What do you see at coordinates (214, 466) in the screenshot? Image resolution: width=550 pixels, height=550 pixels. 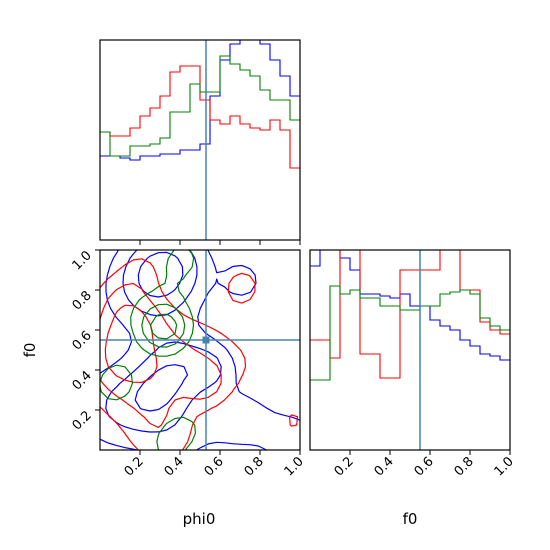 I see `contour-xtick-label: 0.6` at bounding box center [214, 466].